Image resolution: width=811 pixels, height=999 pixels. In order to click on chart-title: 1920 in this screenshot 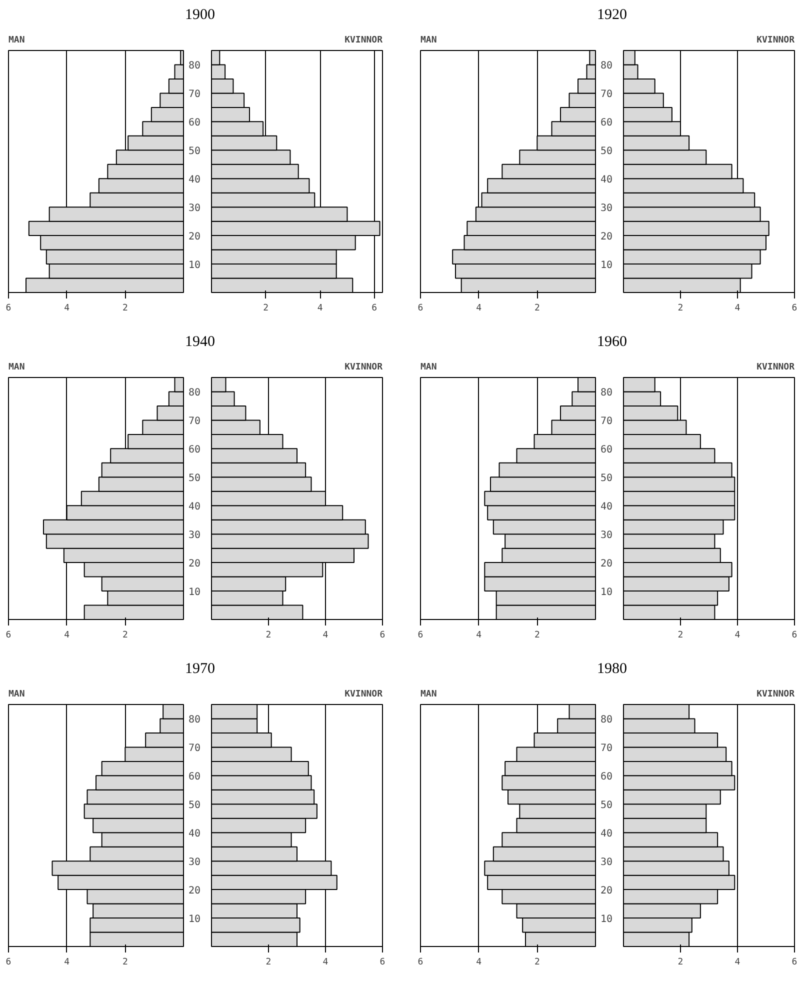, I will do `click(612, 15)`.